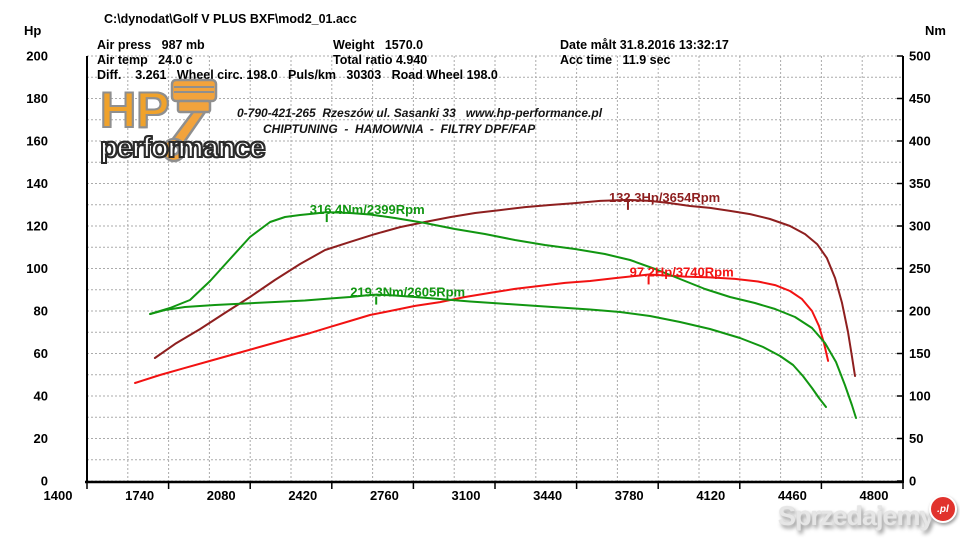 The image size is (960, 538). Describe the element at coordinates (874, 495) in the screenshot. I see `x-tick-label: 4800` at that location.